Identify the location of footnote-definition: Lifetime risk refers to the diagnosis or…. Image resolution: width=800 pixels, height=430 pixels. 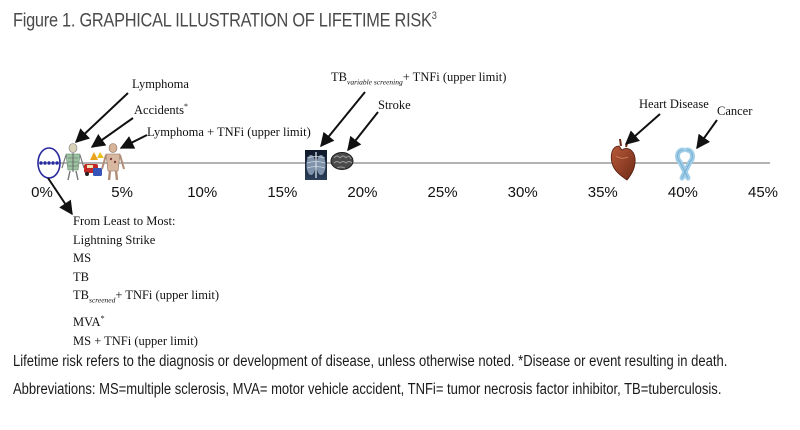
(370, 361).